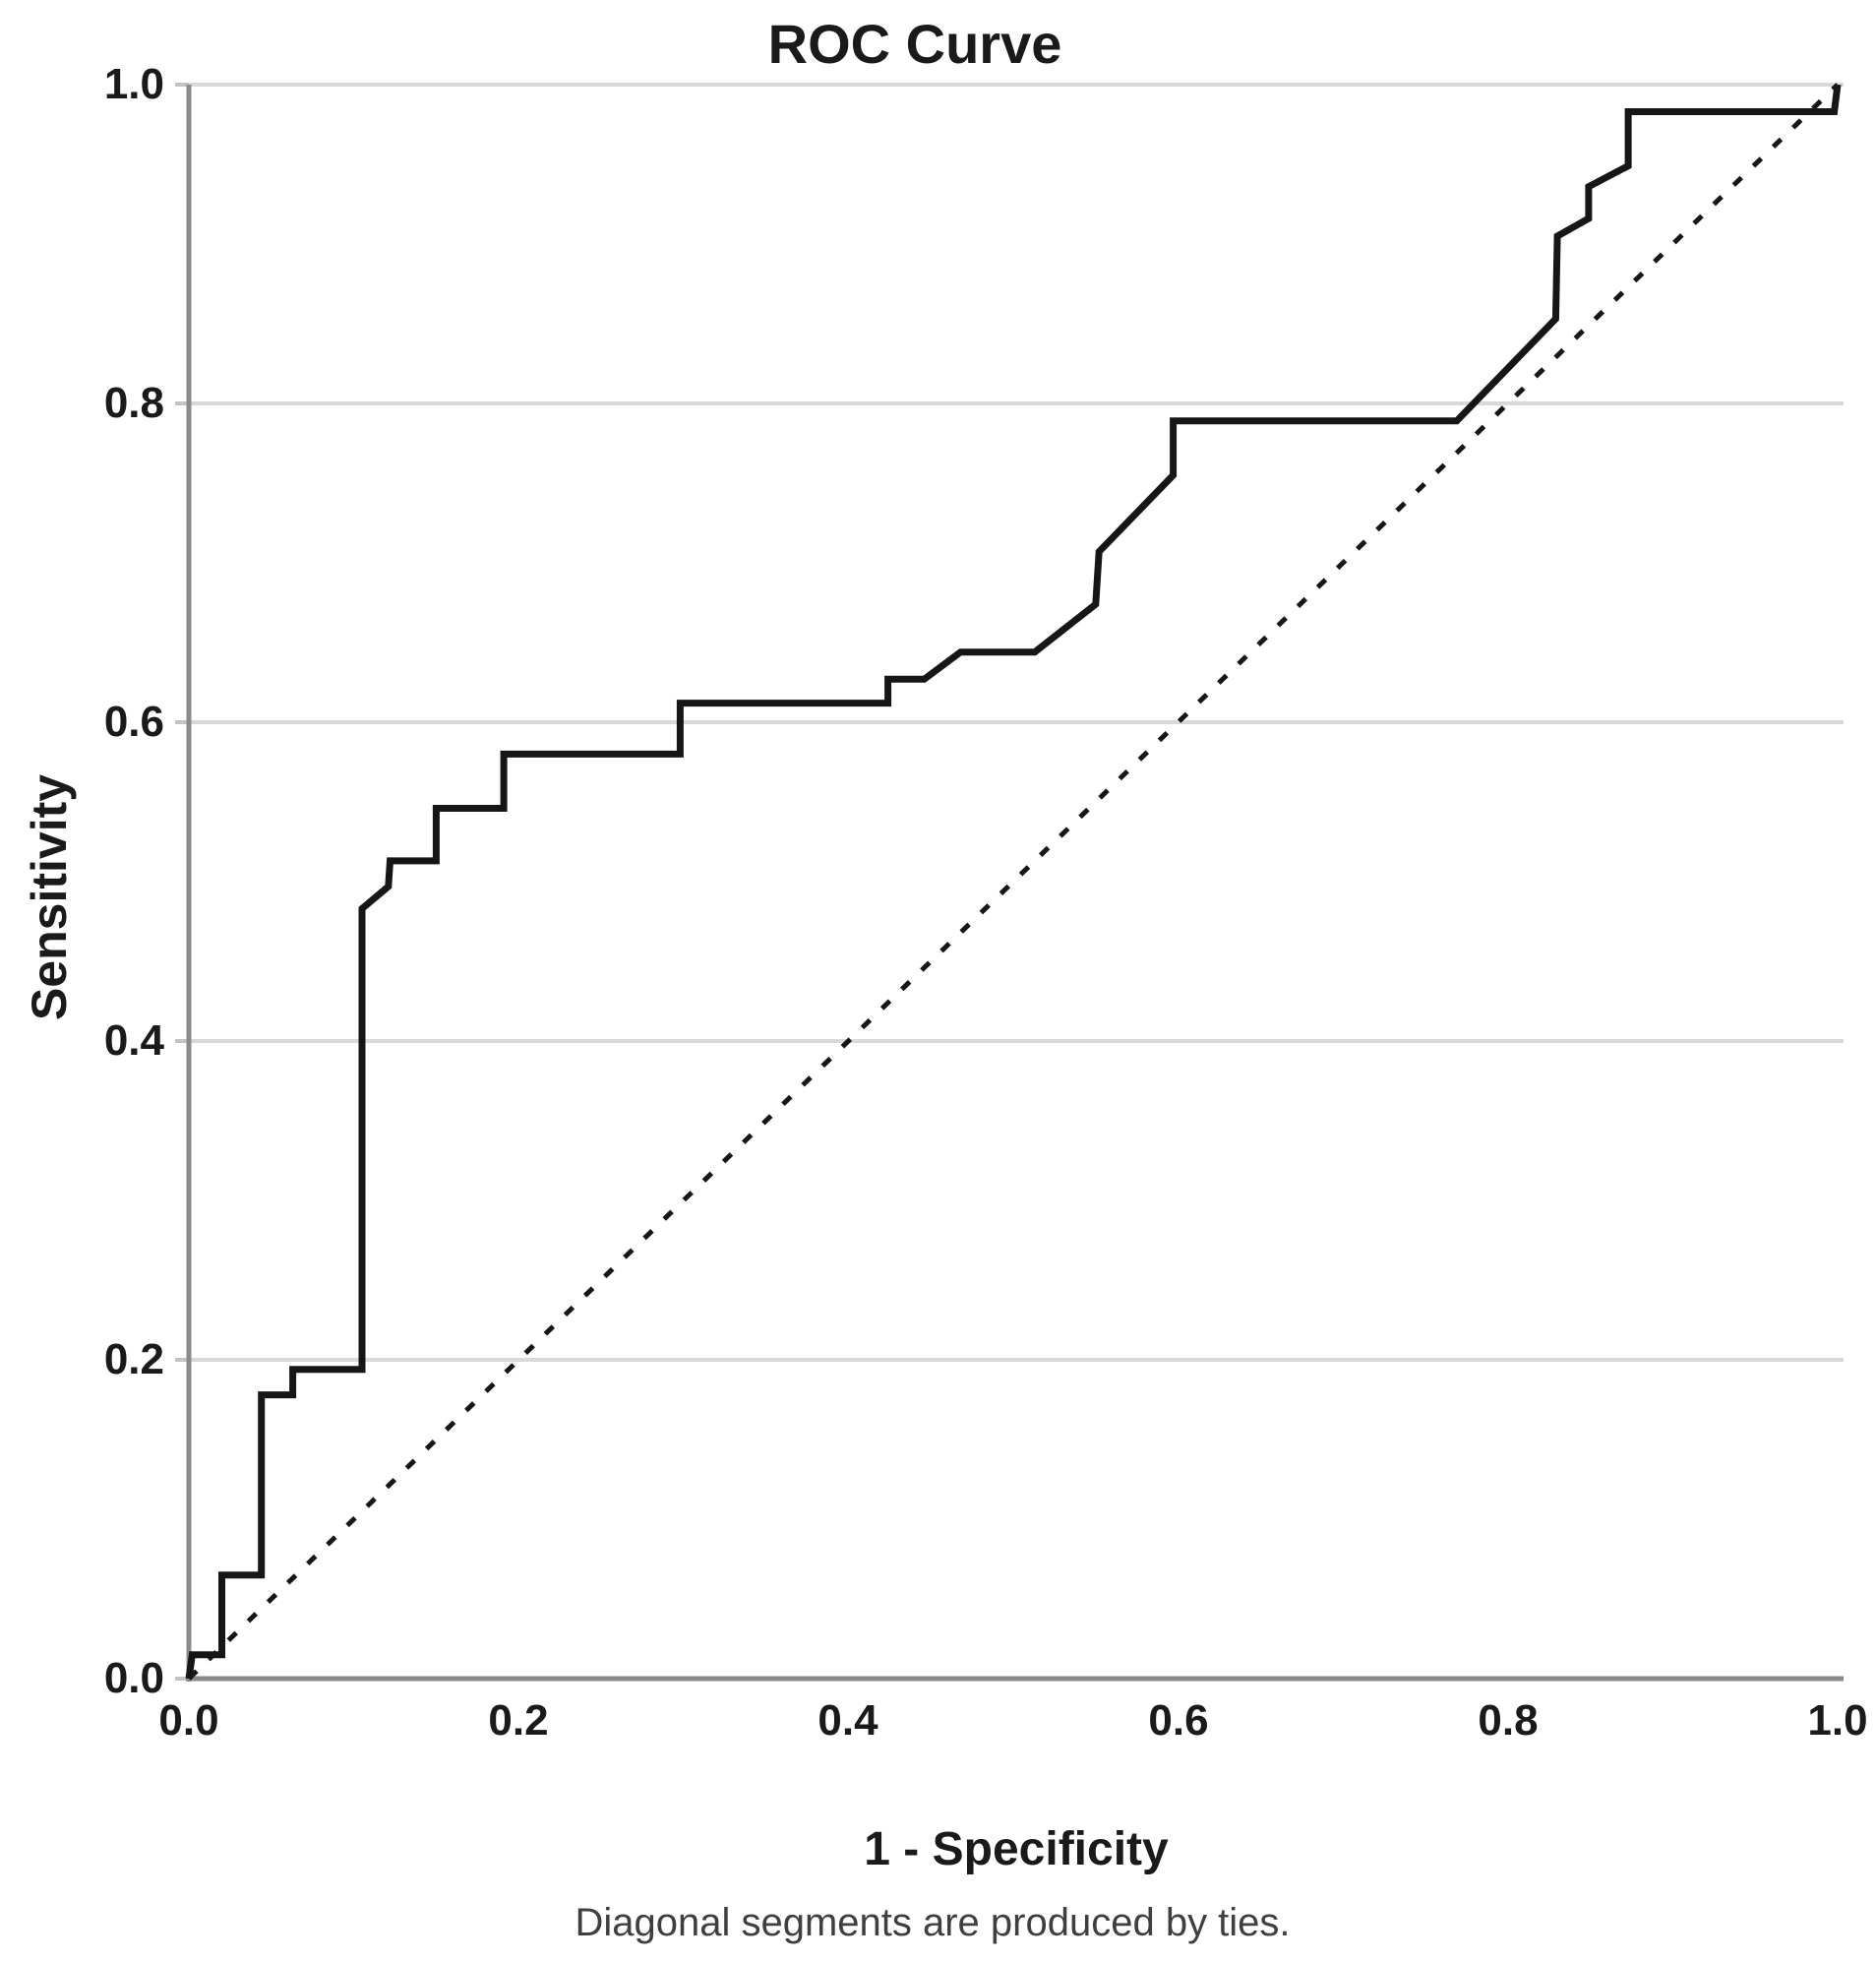 Image resolution: width=1876 pixels, height=1962 pixels. I want to click on x-tick-label-0.8: 0.8, so click(1508, 1720).